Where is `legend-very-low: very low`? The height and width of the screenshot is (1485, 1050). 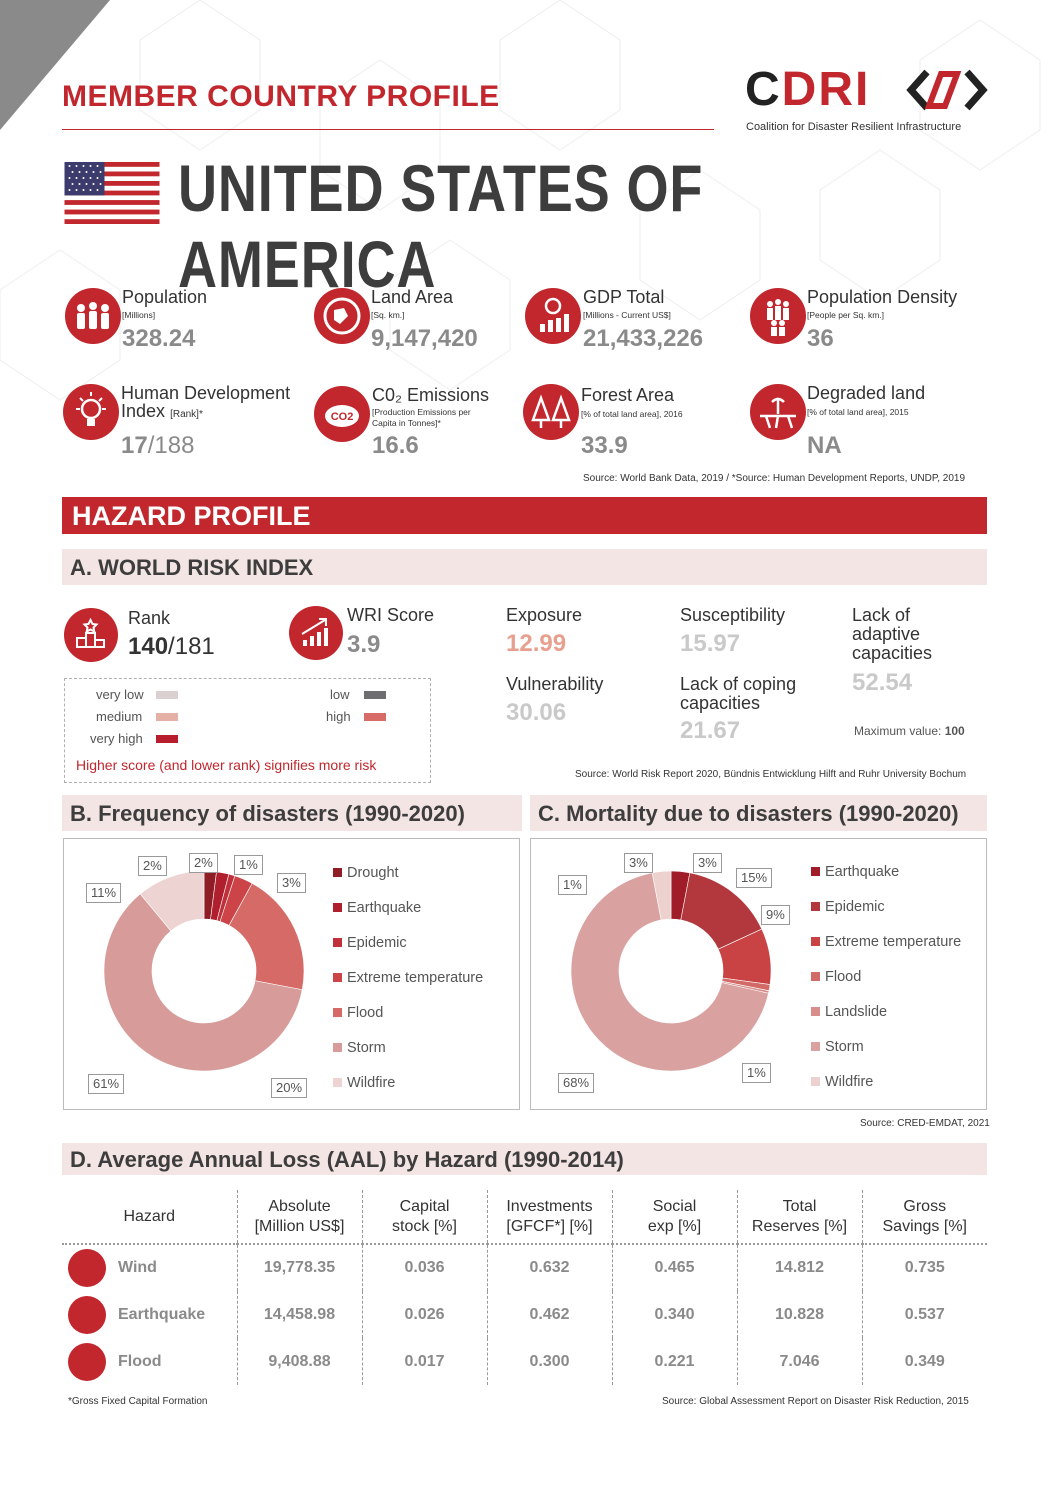 legend-very-low: very low is located at coordinates (120, 694).